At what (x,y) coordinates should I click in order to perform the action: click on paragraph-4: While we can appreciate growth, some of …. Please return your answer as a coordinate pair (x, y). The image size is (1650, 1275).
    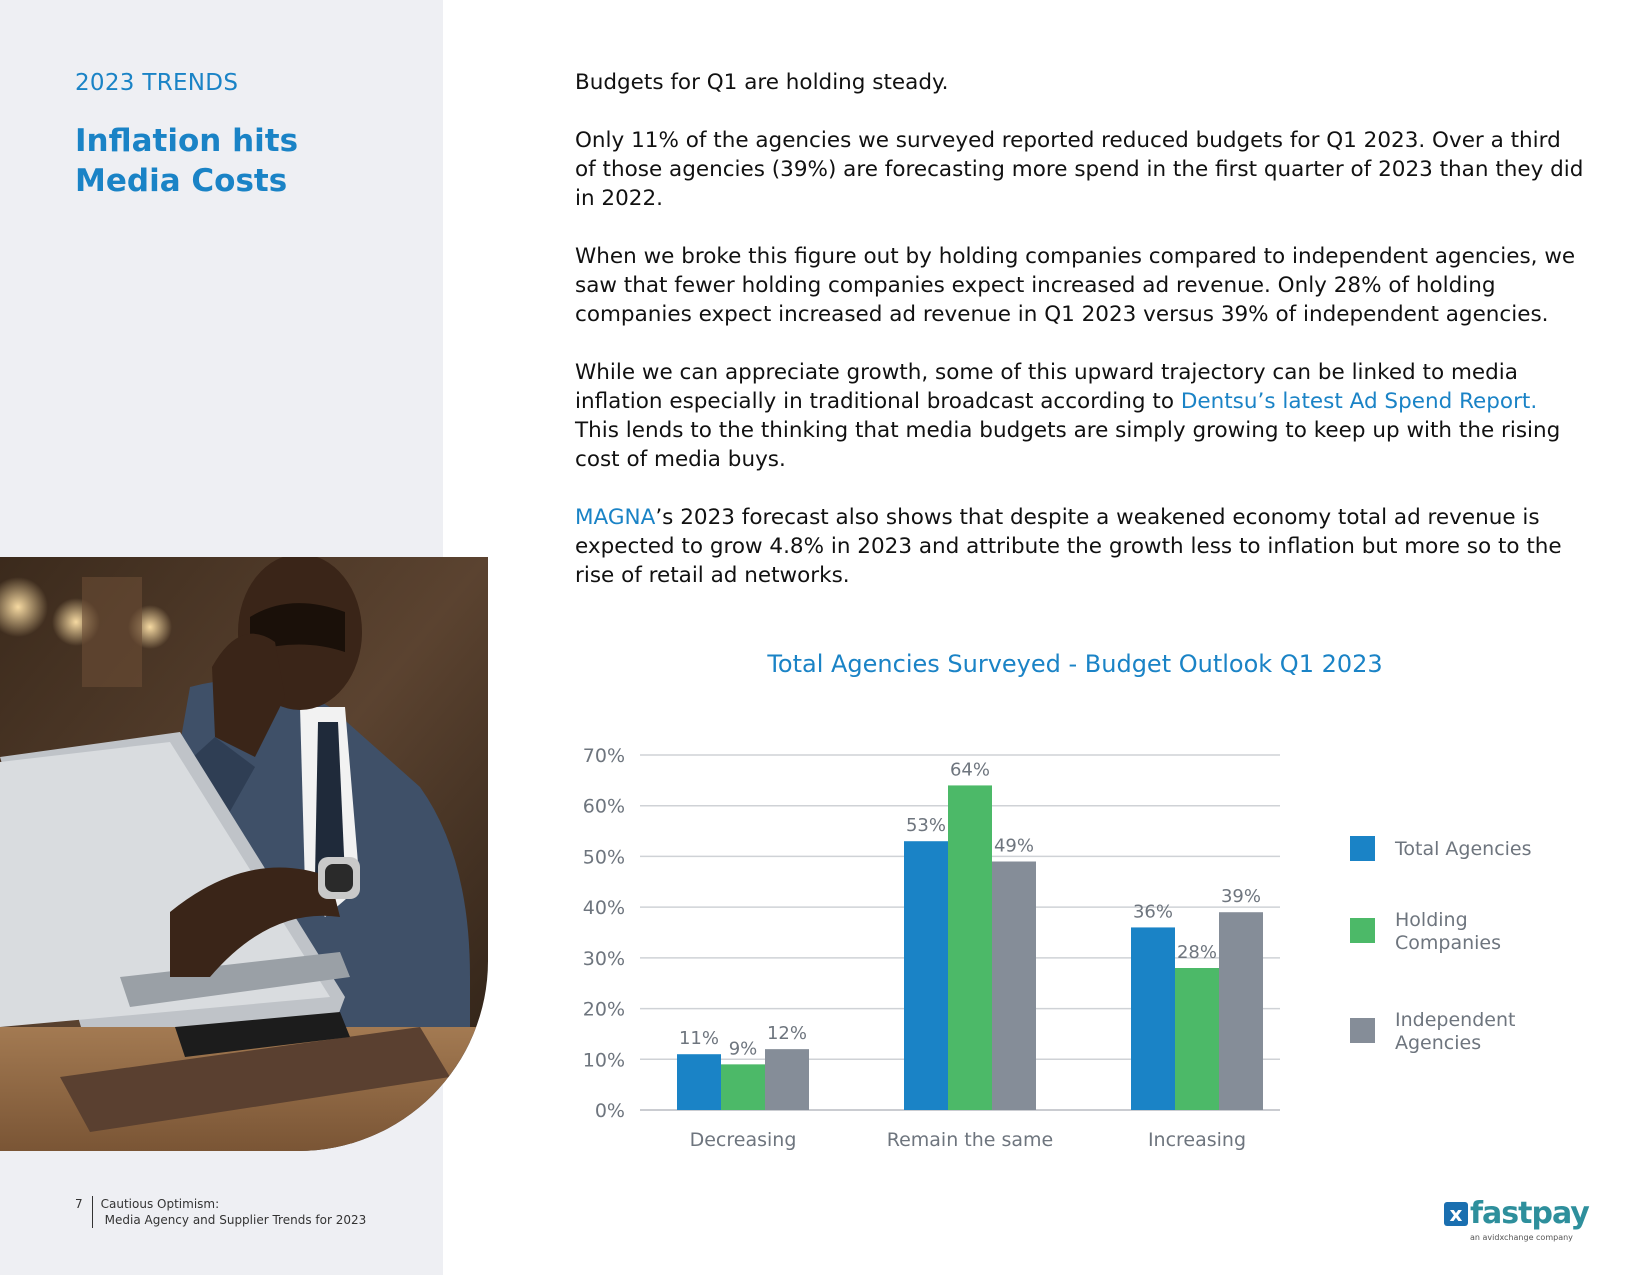
    Looking at the image, I should click on (1080, 416).